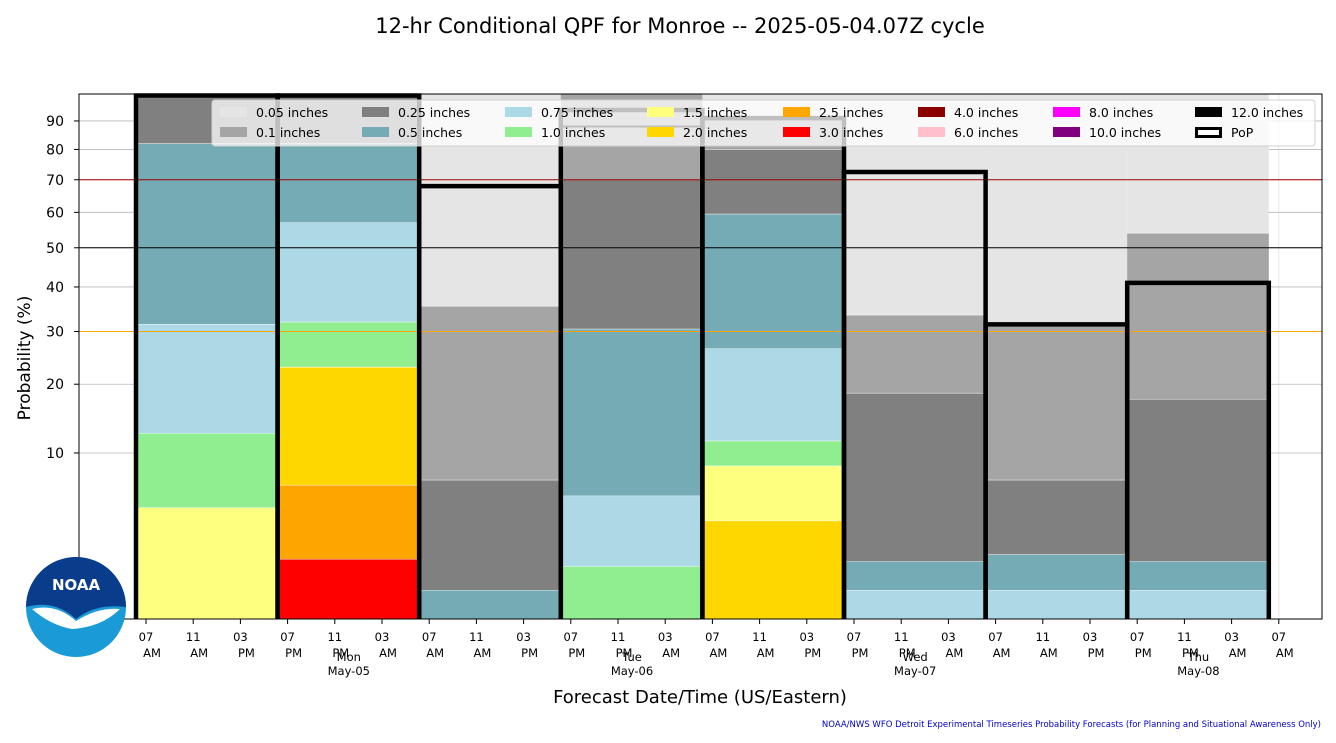  What do you see at coordinates (25, 358) in the screenshot?
I see `y-axis-label: Probability (%)` at bounding box center [25, 358].